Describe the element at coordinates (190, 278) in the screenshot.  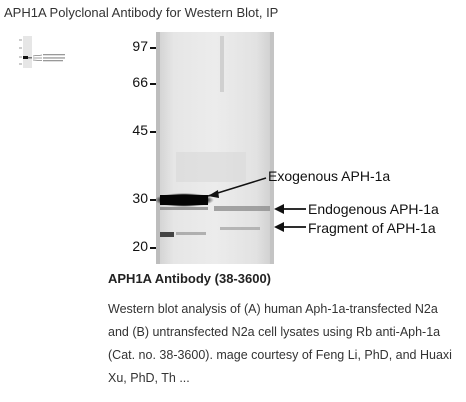
I see `caption-title: APH1A Antibody (38-3600)` at that location.